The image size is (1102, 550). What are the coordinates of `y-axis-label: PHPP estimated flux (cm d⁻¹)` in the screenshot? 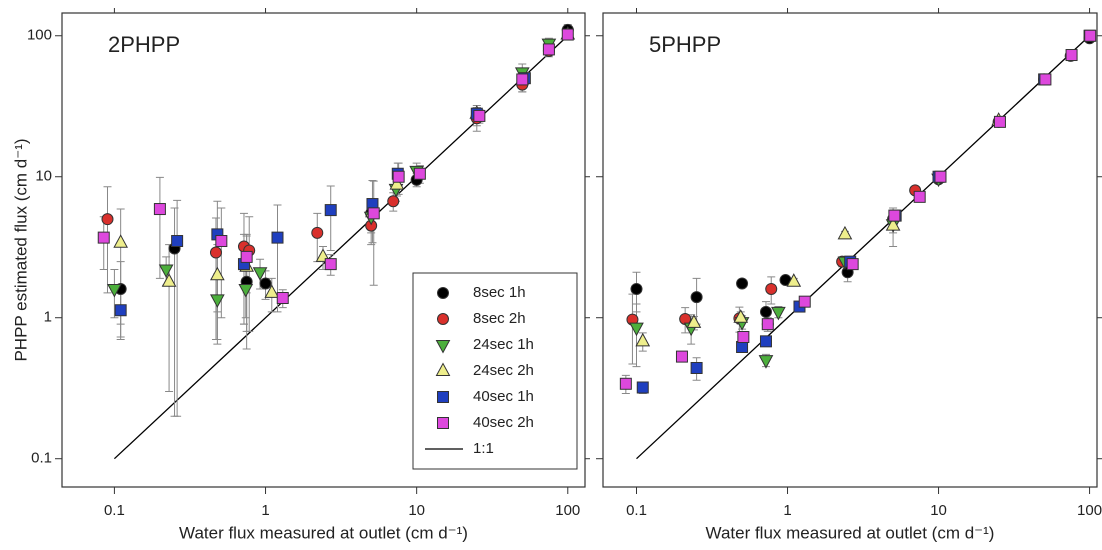 It's located at (20, 249).